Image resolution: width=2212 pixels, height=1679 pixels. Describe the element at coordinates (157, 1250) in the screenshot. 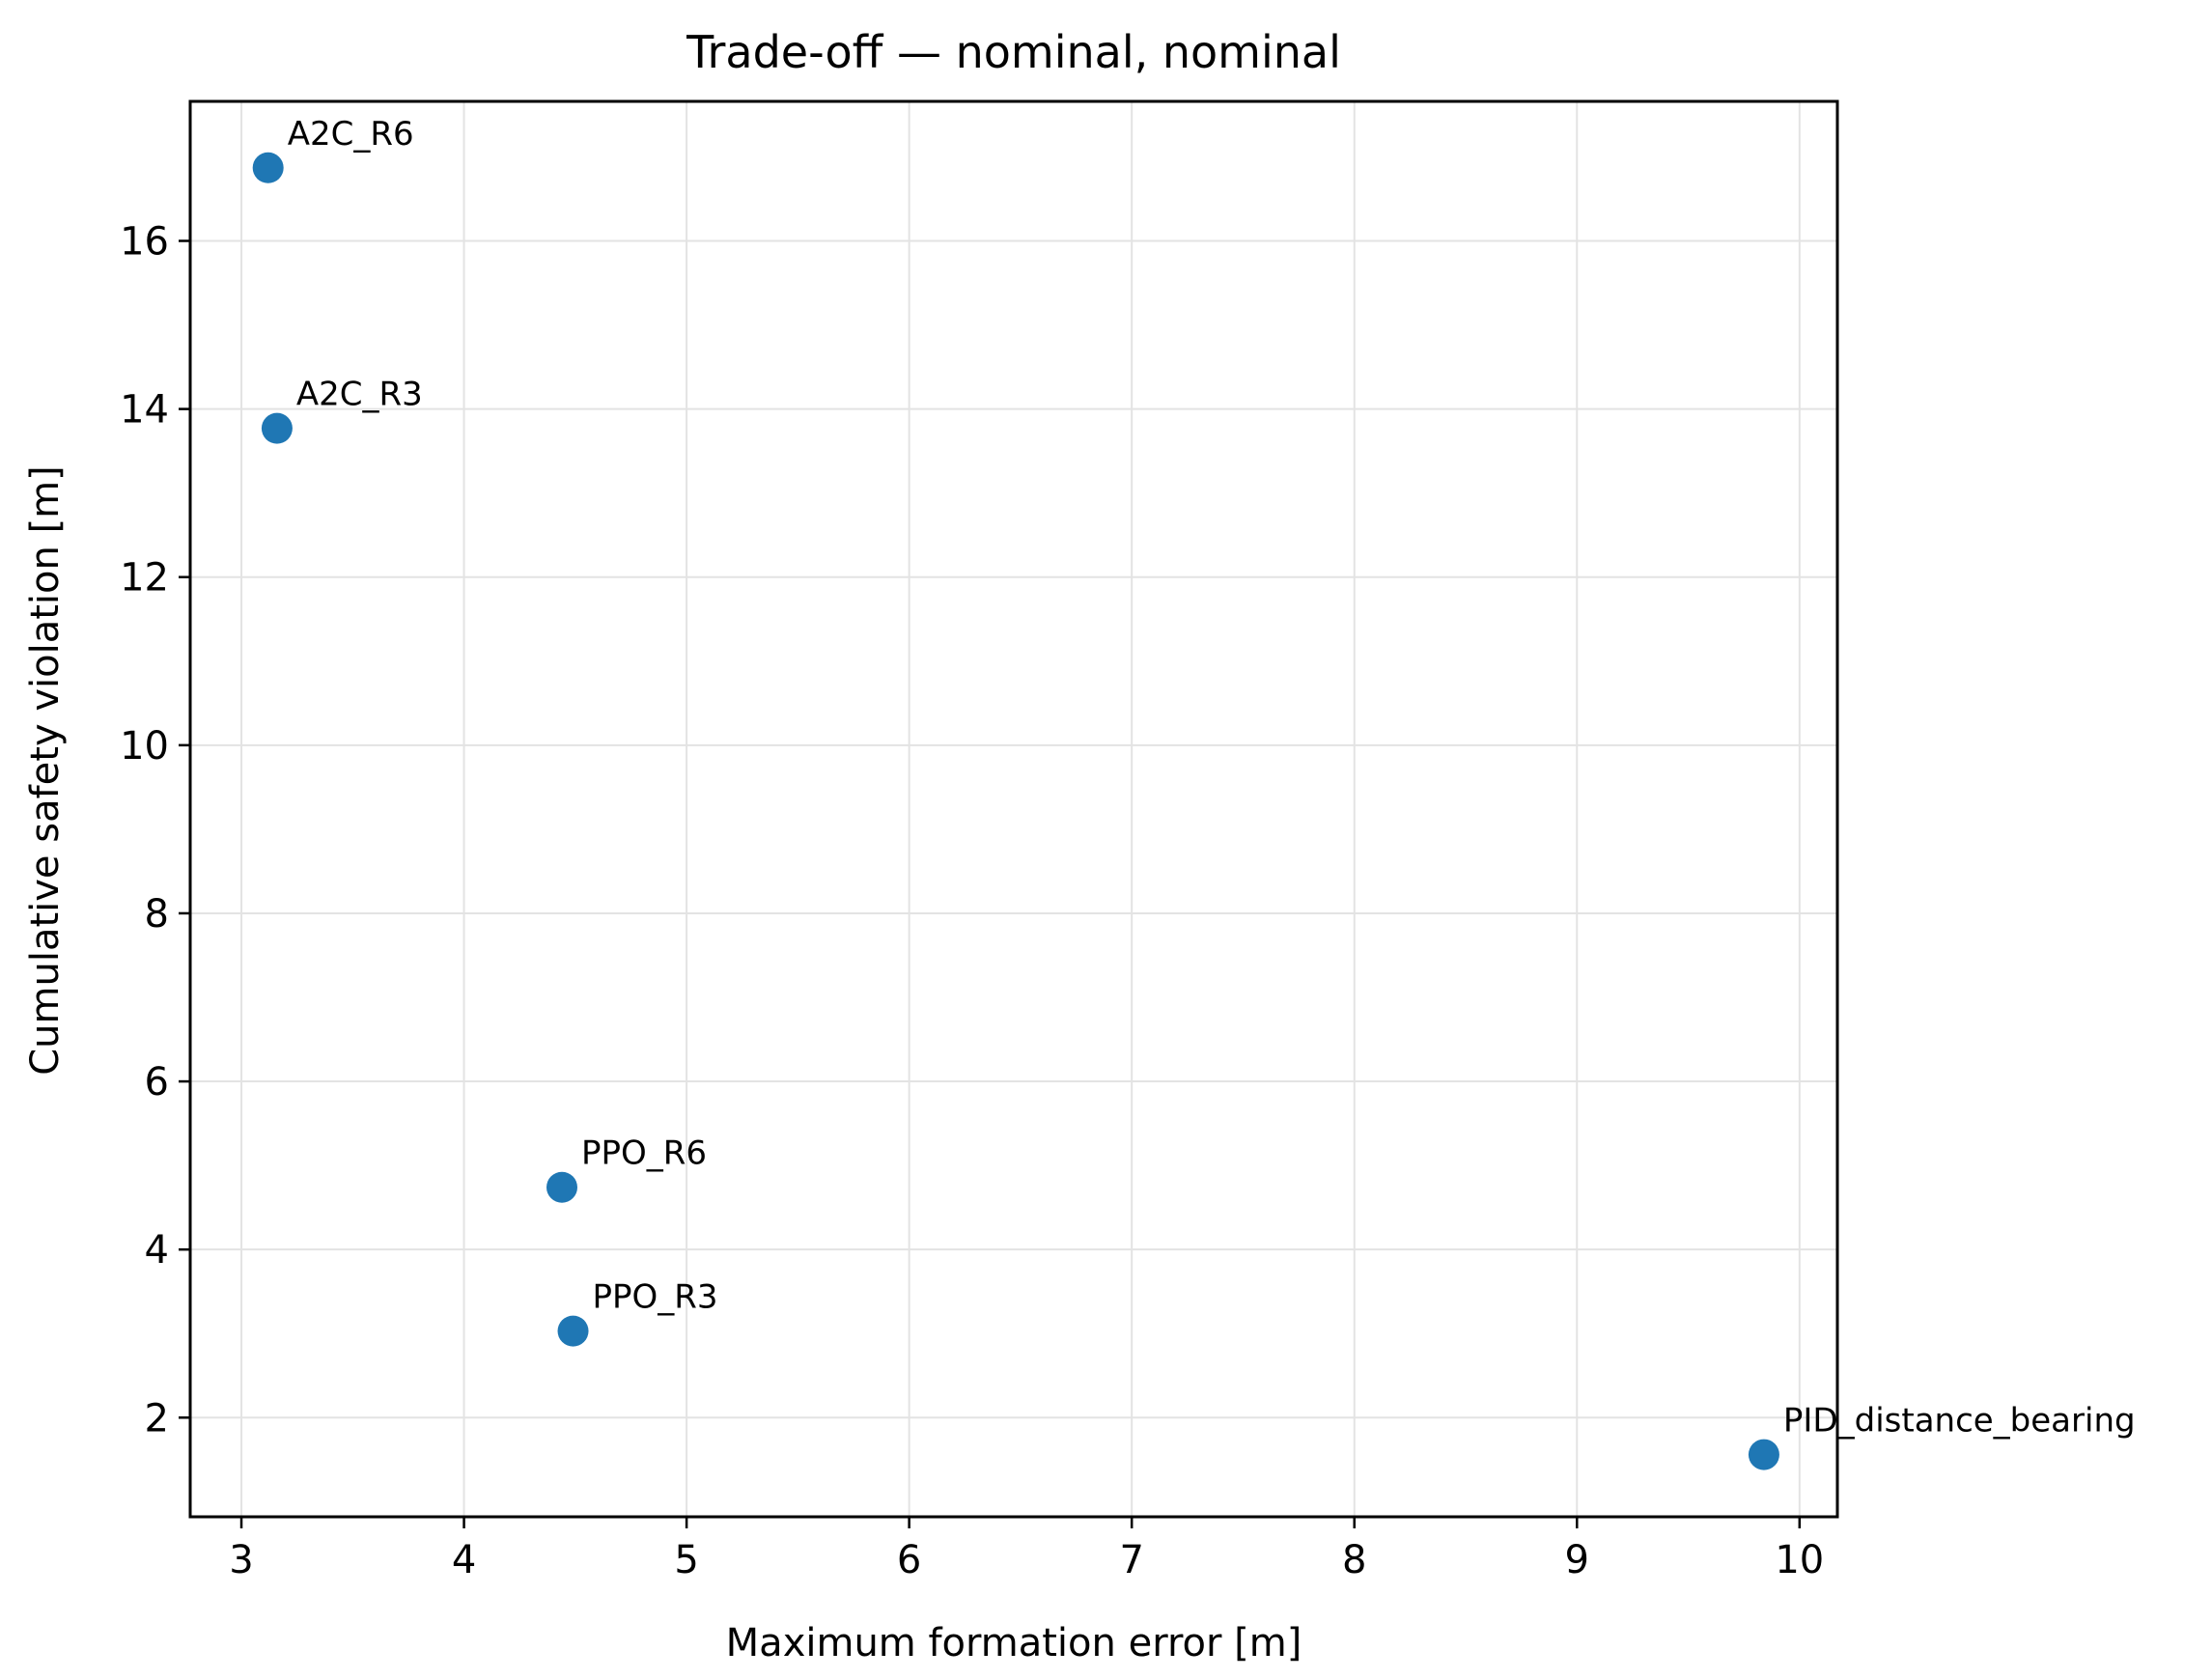

I see `y-tick-label: 4` at that location.